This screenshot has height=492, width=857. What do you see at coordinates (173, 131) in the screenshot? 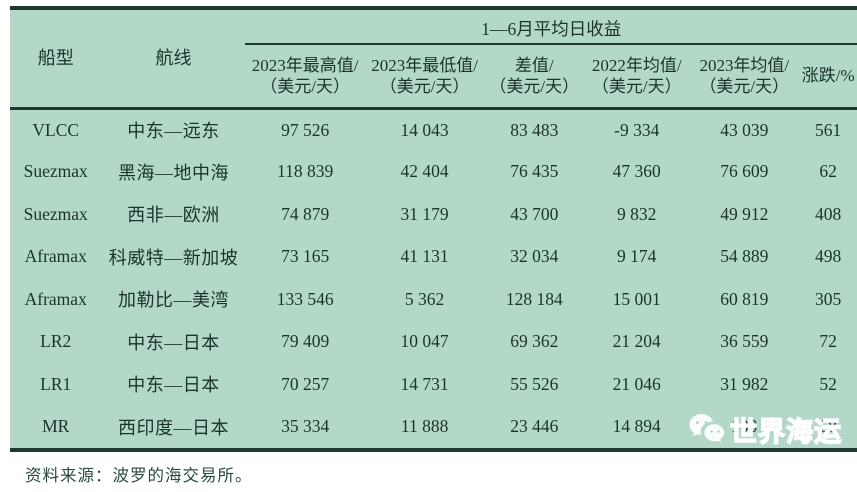
I see `cell-route: 中东—远东` at bounding box center [173, 131].